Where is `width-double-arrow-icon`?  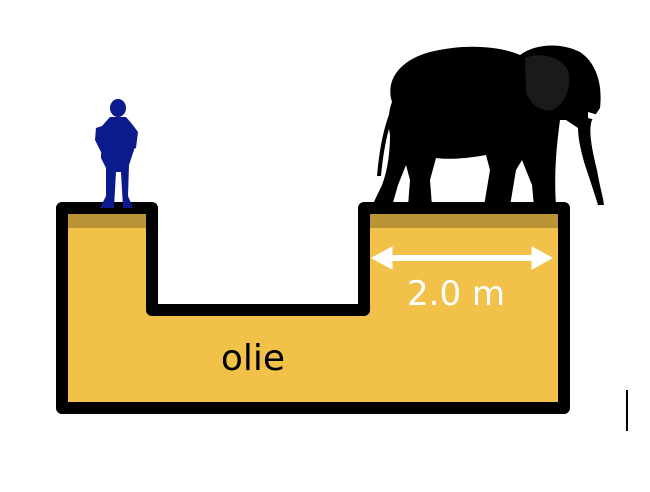 width-double-arrow-icon is located at coordinates (462, 258).